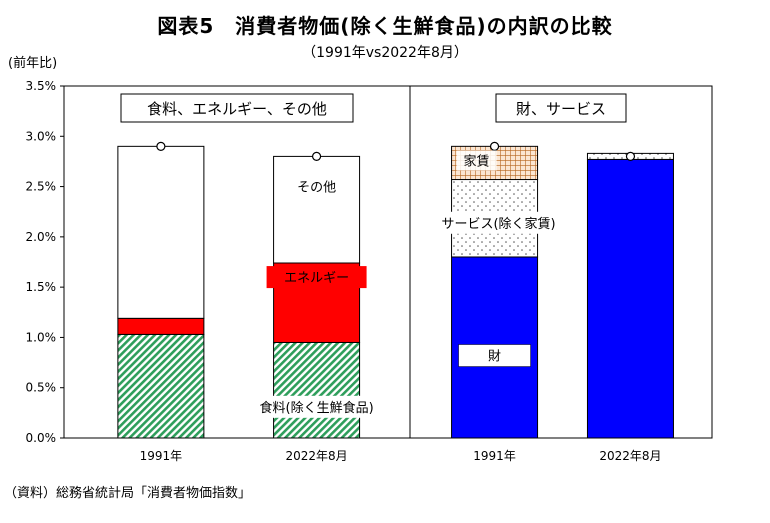 This screenshot has width=770, height=523. I want to click on bar-label-rent: 家賃, so click(477, 161).